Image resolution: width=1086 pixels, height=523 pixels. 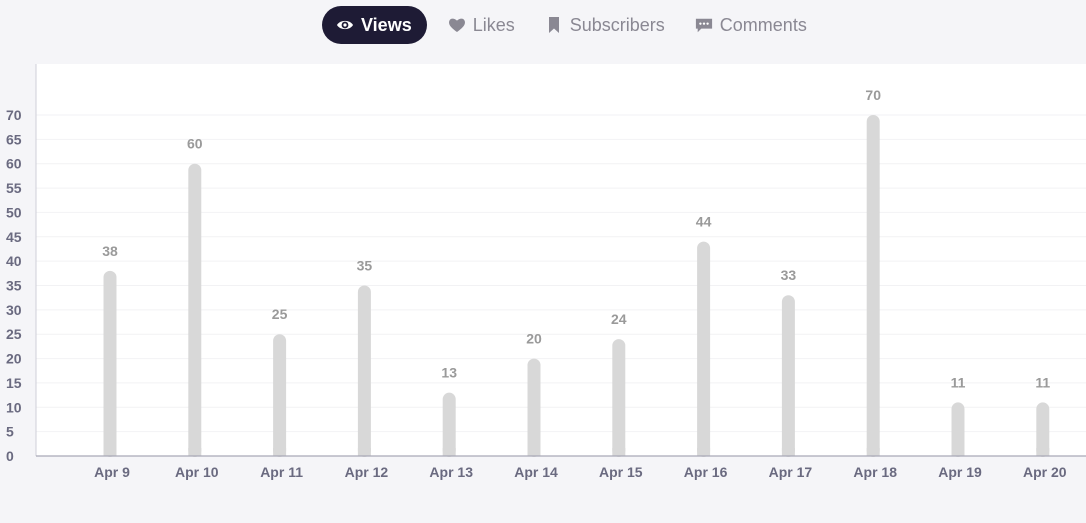 I want to click on x-tick-label: Apr 14, so click(x=536, y=472).